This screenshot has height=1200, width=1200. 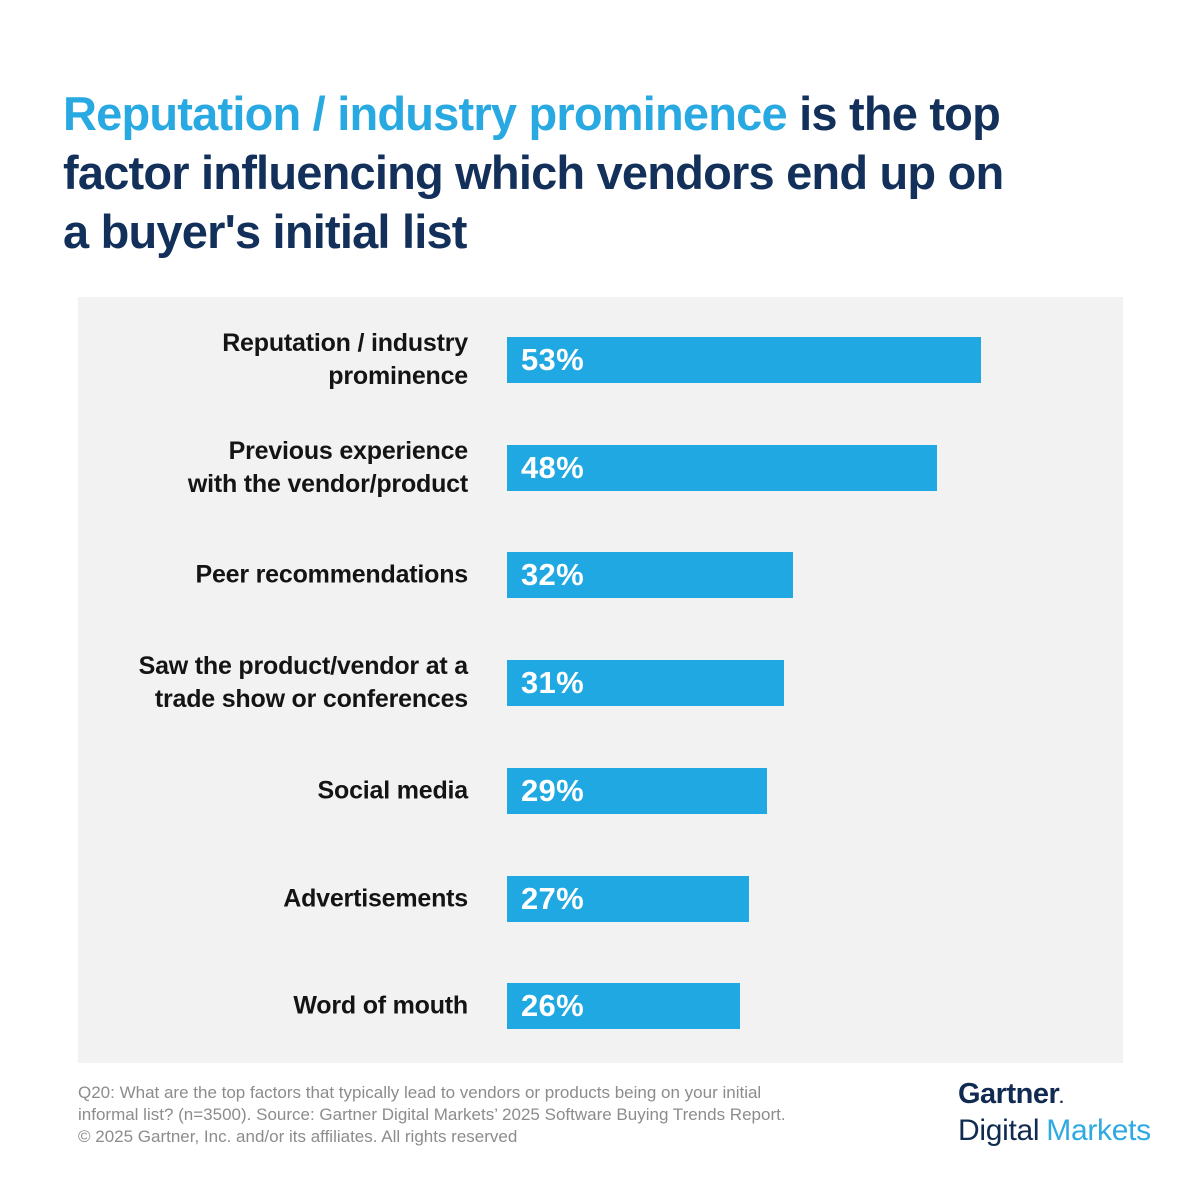 What do you see at coordinates (345, 359) in the screenshot?
I see `category-label: Reputation / industry prominence` at bounding box center [345, 359].